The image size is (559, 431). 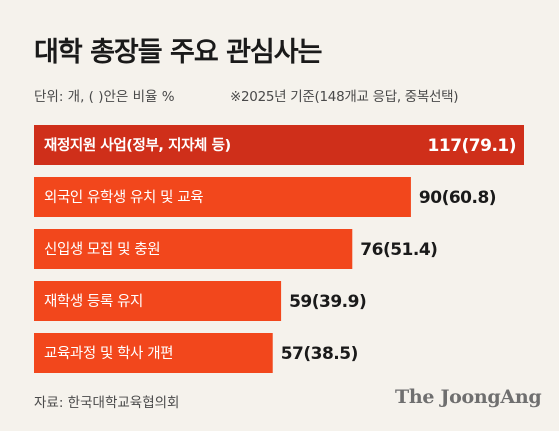 What do you see at coordinates (104, 97) in the screenshot?
I see `unit-note: 단위: 개, ( )안은 비율 %` at bounding box center [104, 97].